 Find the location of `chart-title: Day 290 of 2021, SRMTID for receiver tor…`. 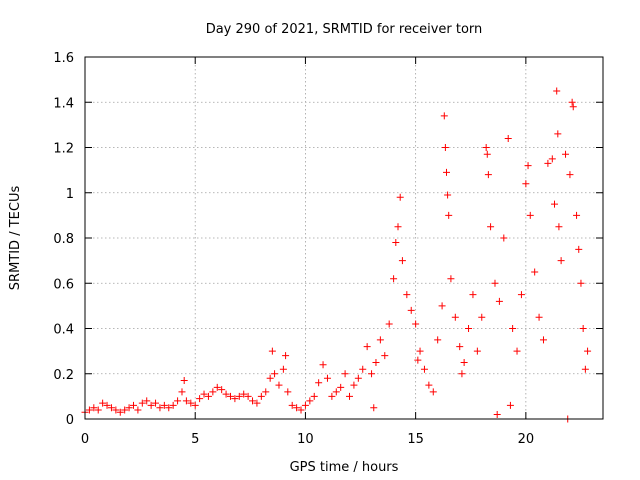

chart-title: Day 290 of 2021, SRMTID for receiver tor… is located at coordinates (344, 29).